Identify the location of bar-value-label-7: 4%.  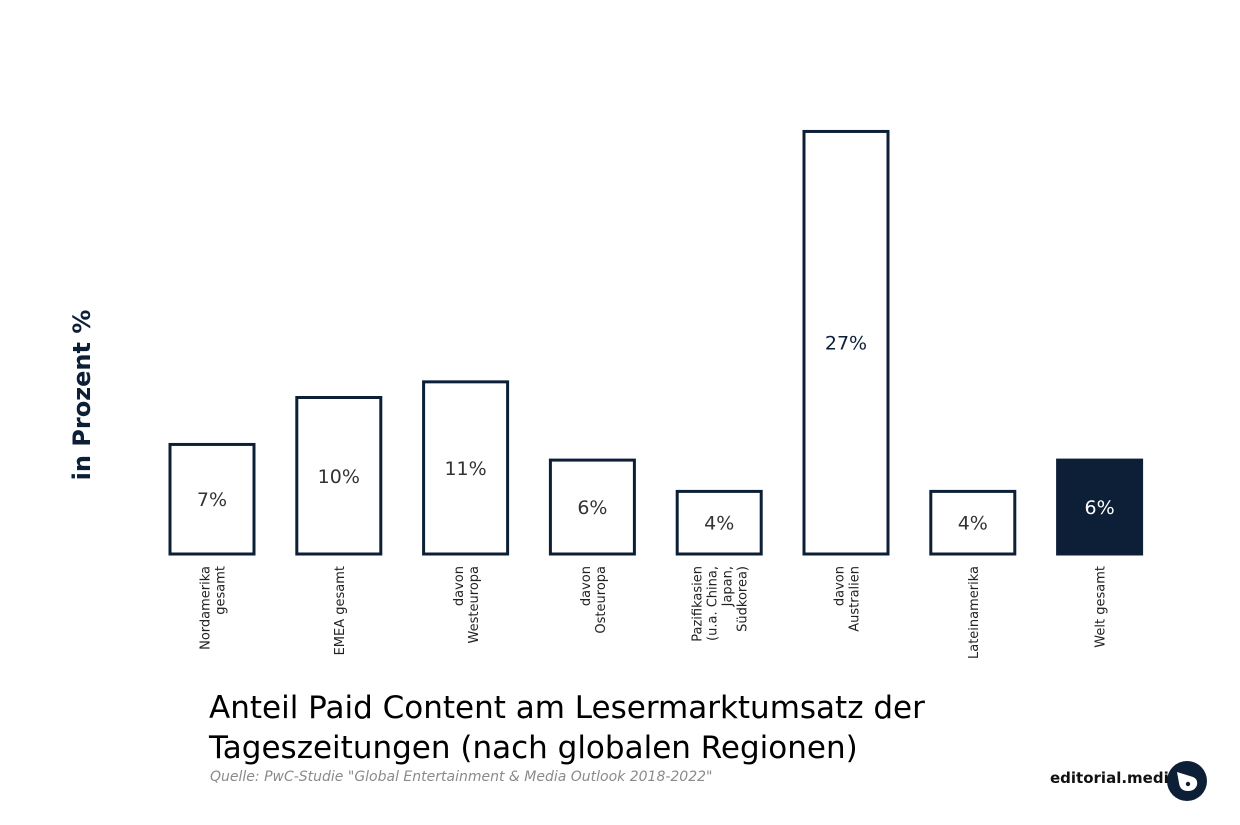
(973, 524).